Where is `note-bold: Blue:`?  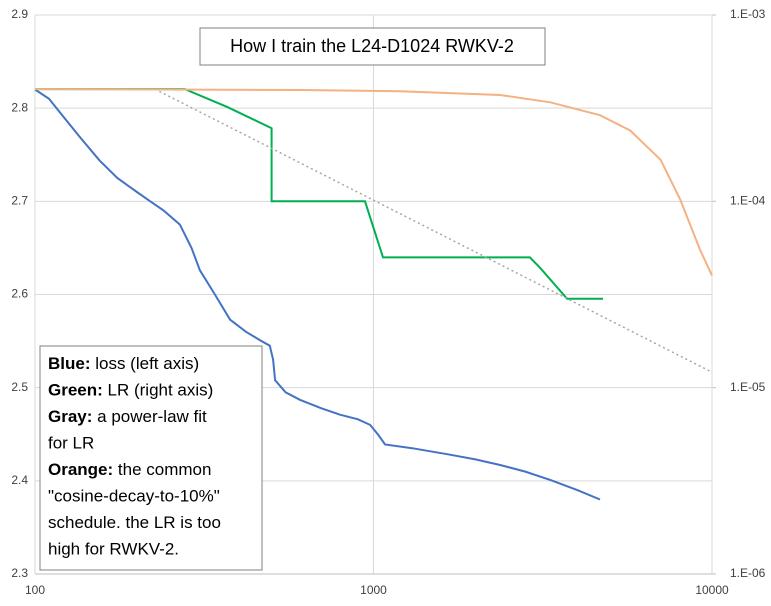
note-bold: Blue: is located at coordinates (69, 363).